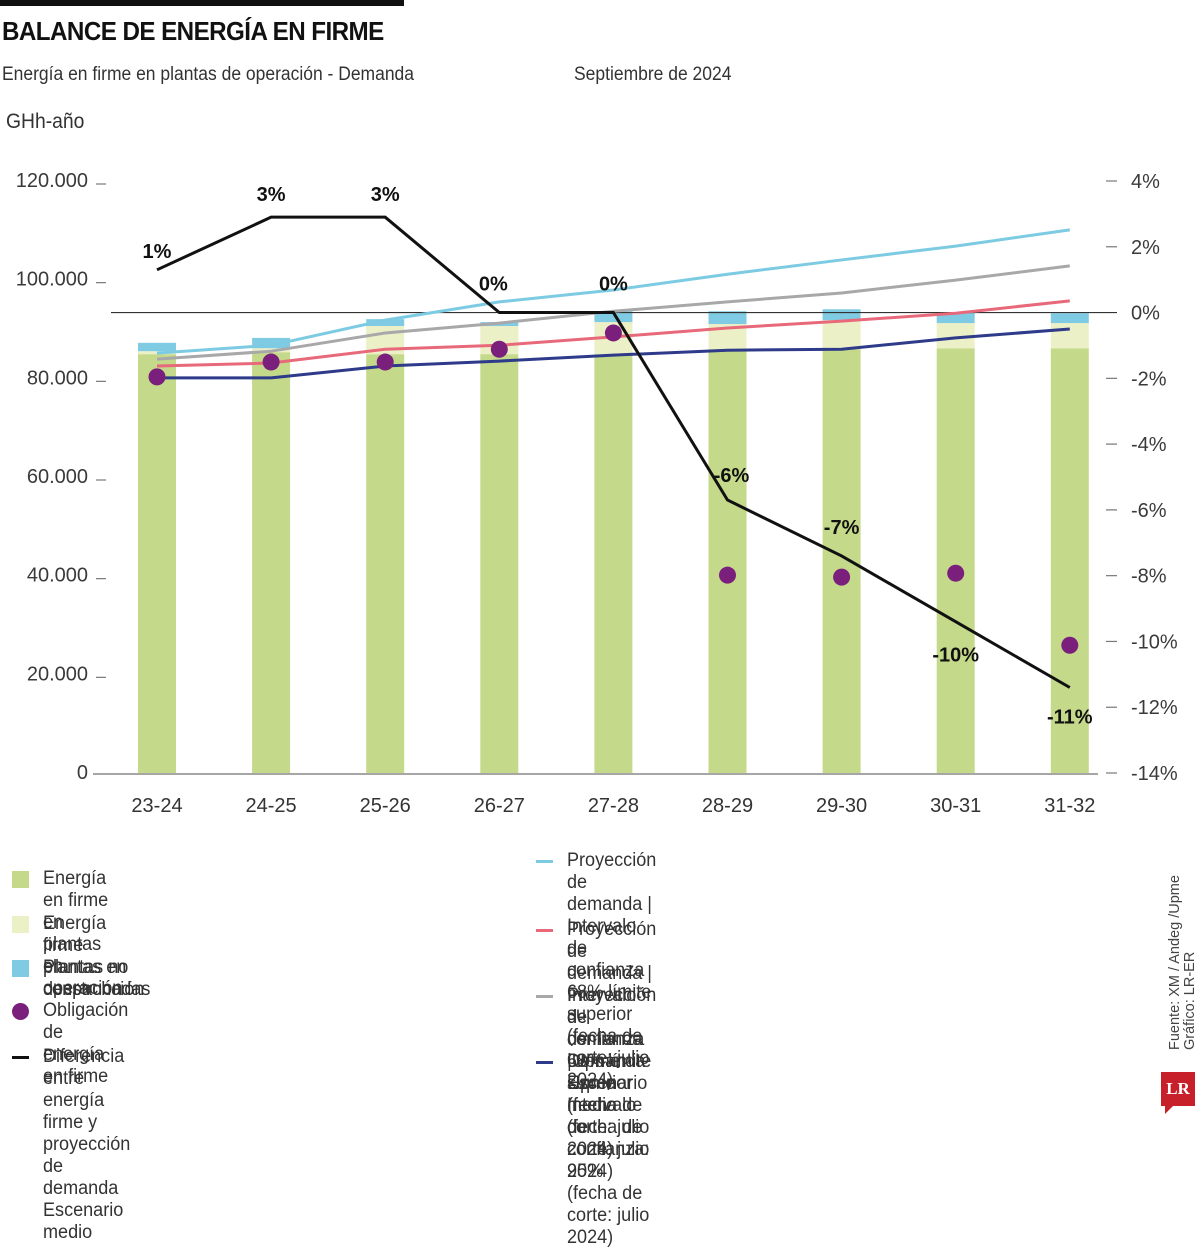 Image resolution: width=1200 pixels, height=1249 pixels. Describe the element at coordinates (20, 1011) in the screenshot. I see `legend-dot-icon` at that location.